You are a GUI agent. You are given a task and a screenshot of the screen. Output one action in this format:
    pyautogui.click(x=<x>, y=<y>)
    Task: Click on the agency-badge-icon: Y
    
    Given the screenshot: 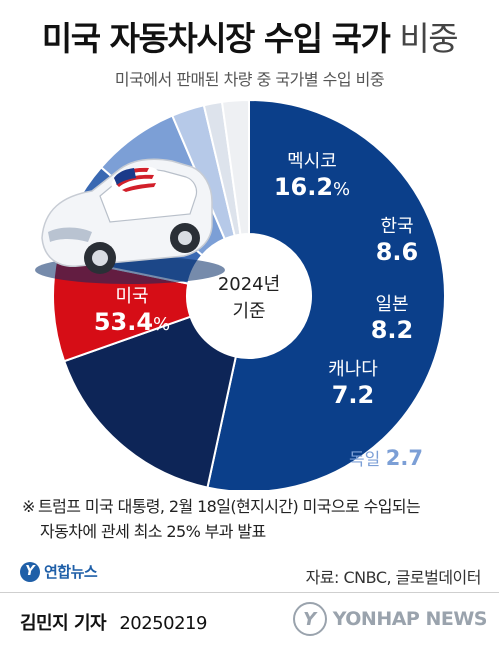 What is the action you would take?
    pyautogui.click(x=309, y=619)
    